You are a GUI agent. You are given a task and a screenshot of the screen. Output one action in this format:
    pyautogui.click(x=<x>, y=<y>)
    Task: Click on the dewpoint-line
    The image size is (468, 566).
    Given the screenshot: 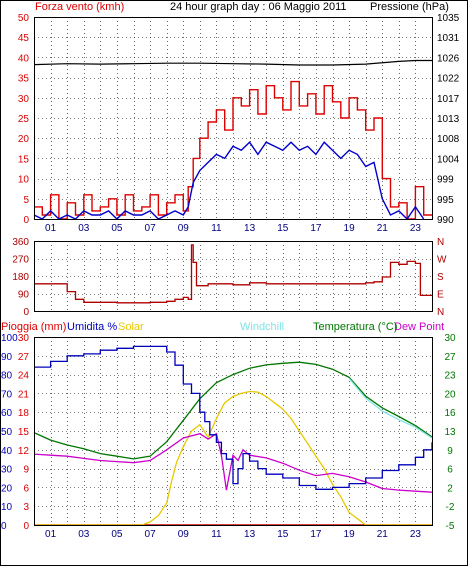 What is the action you would take?
    pyautogui.click(x=233, y=462)
    